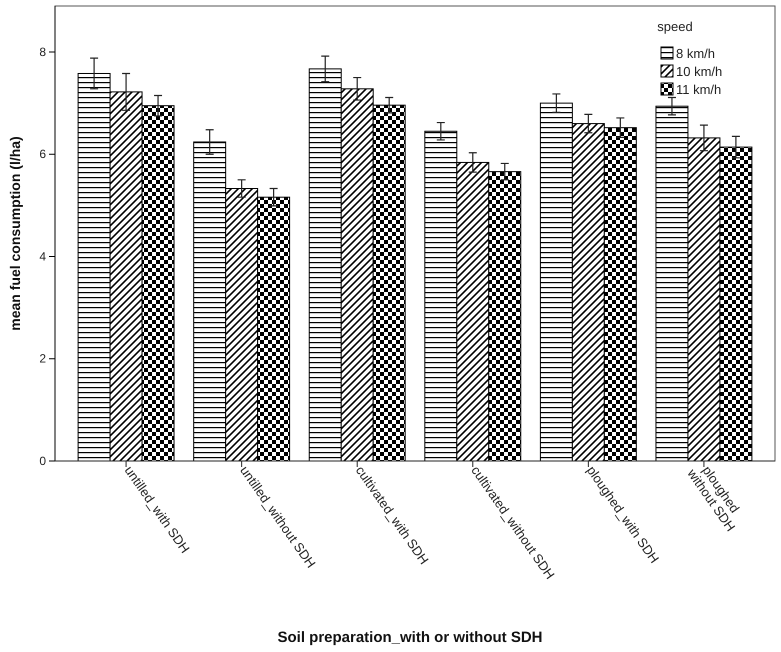 This screenshot has height=652, width=781. Describe the element at coordinates (699, 71) in the screenshot. I see `legend-label: 10 km/h` at that location.